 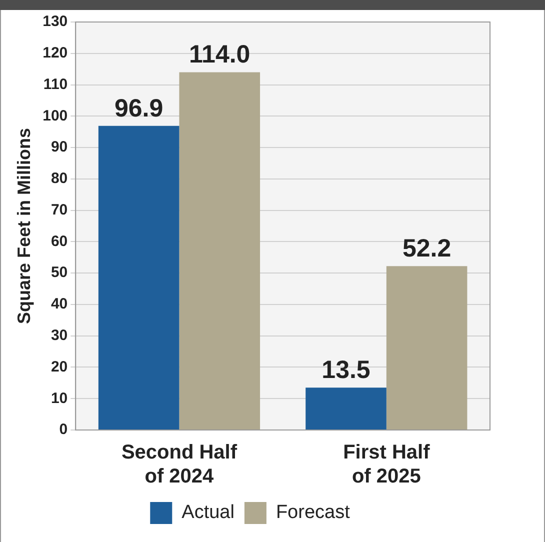 I want to click on y-tick-label: 90, so click(x=59, y=147).